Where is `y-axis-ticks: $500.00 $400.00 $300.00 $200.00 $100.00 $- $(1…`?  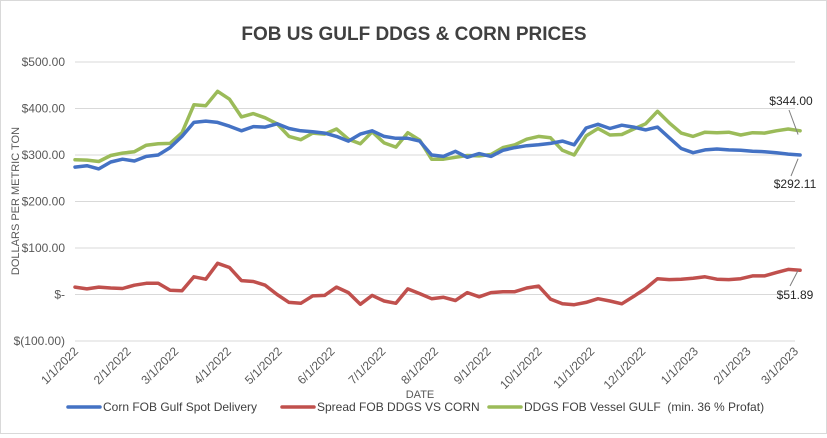
y-axis-ticks: $500.00 $400.00 $300.00 $200.00 $100.00 $- $(1… is located at coordinates (40, 201).